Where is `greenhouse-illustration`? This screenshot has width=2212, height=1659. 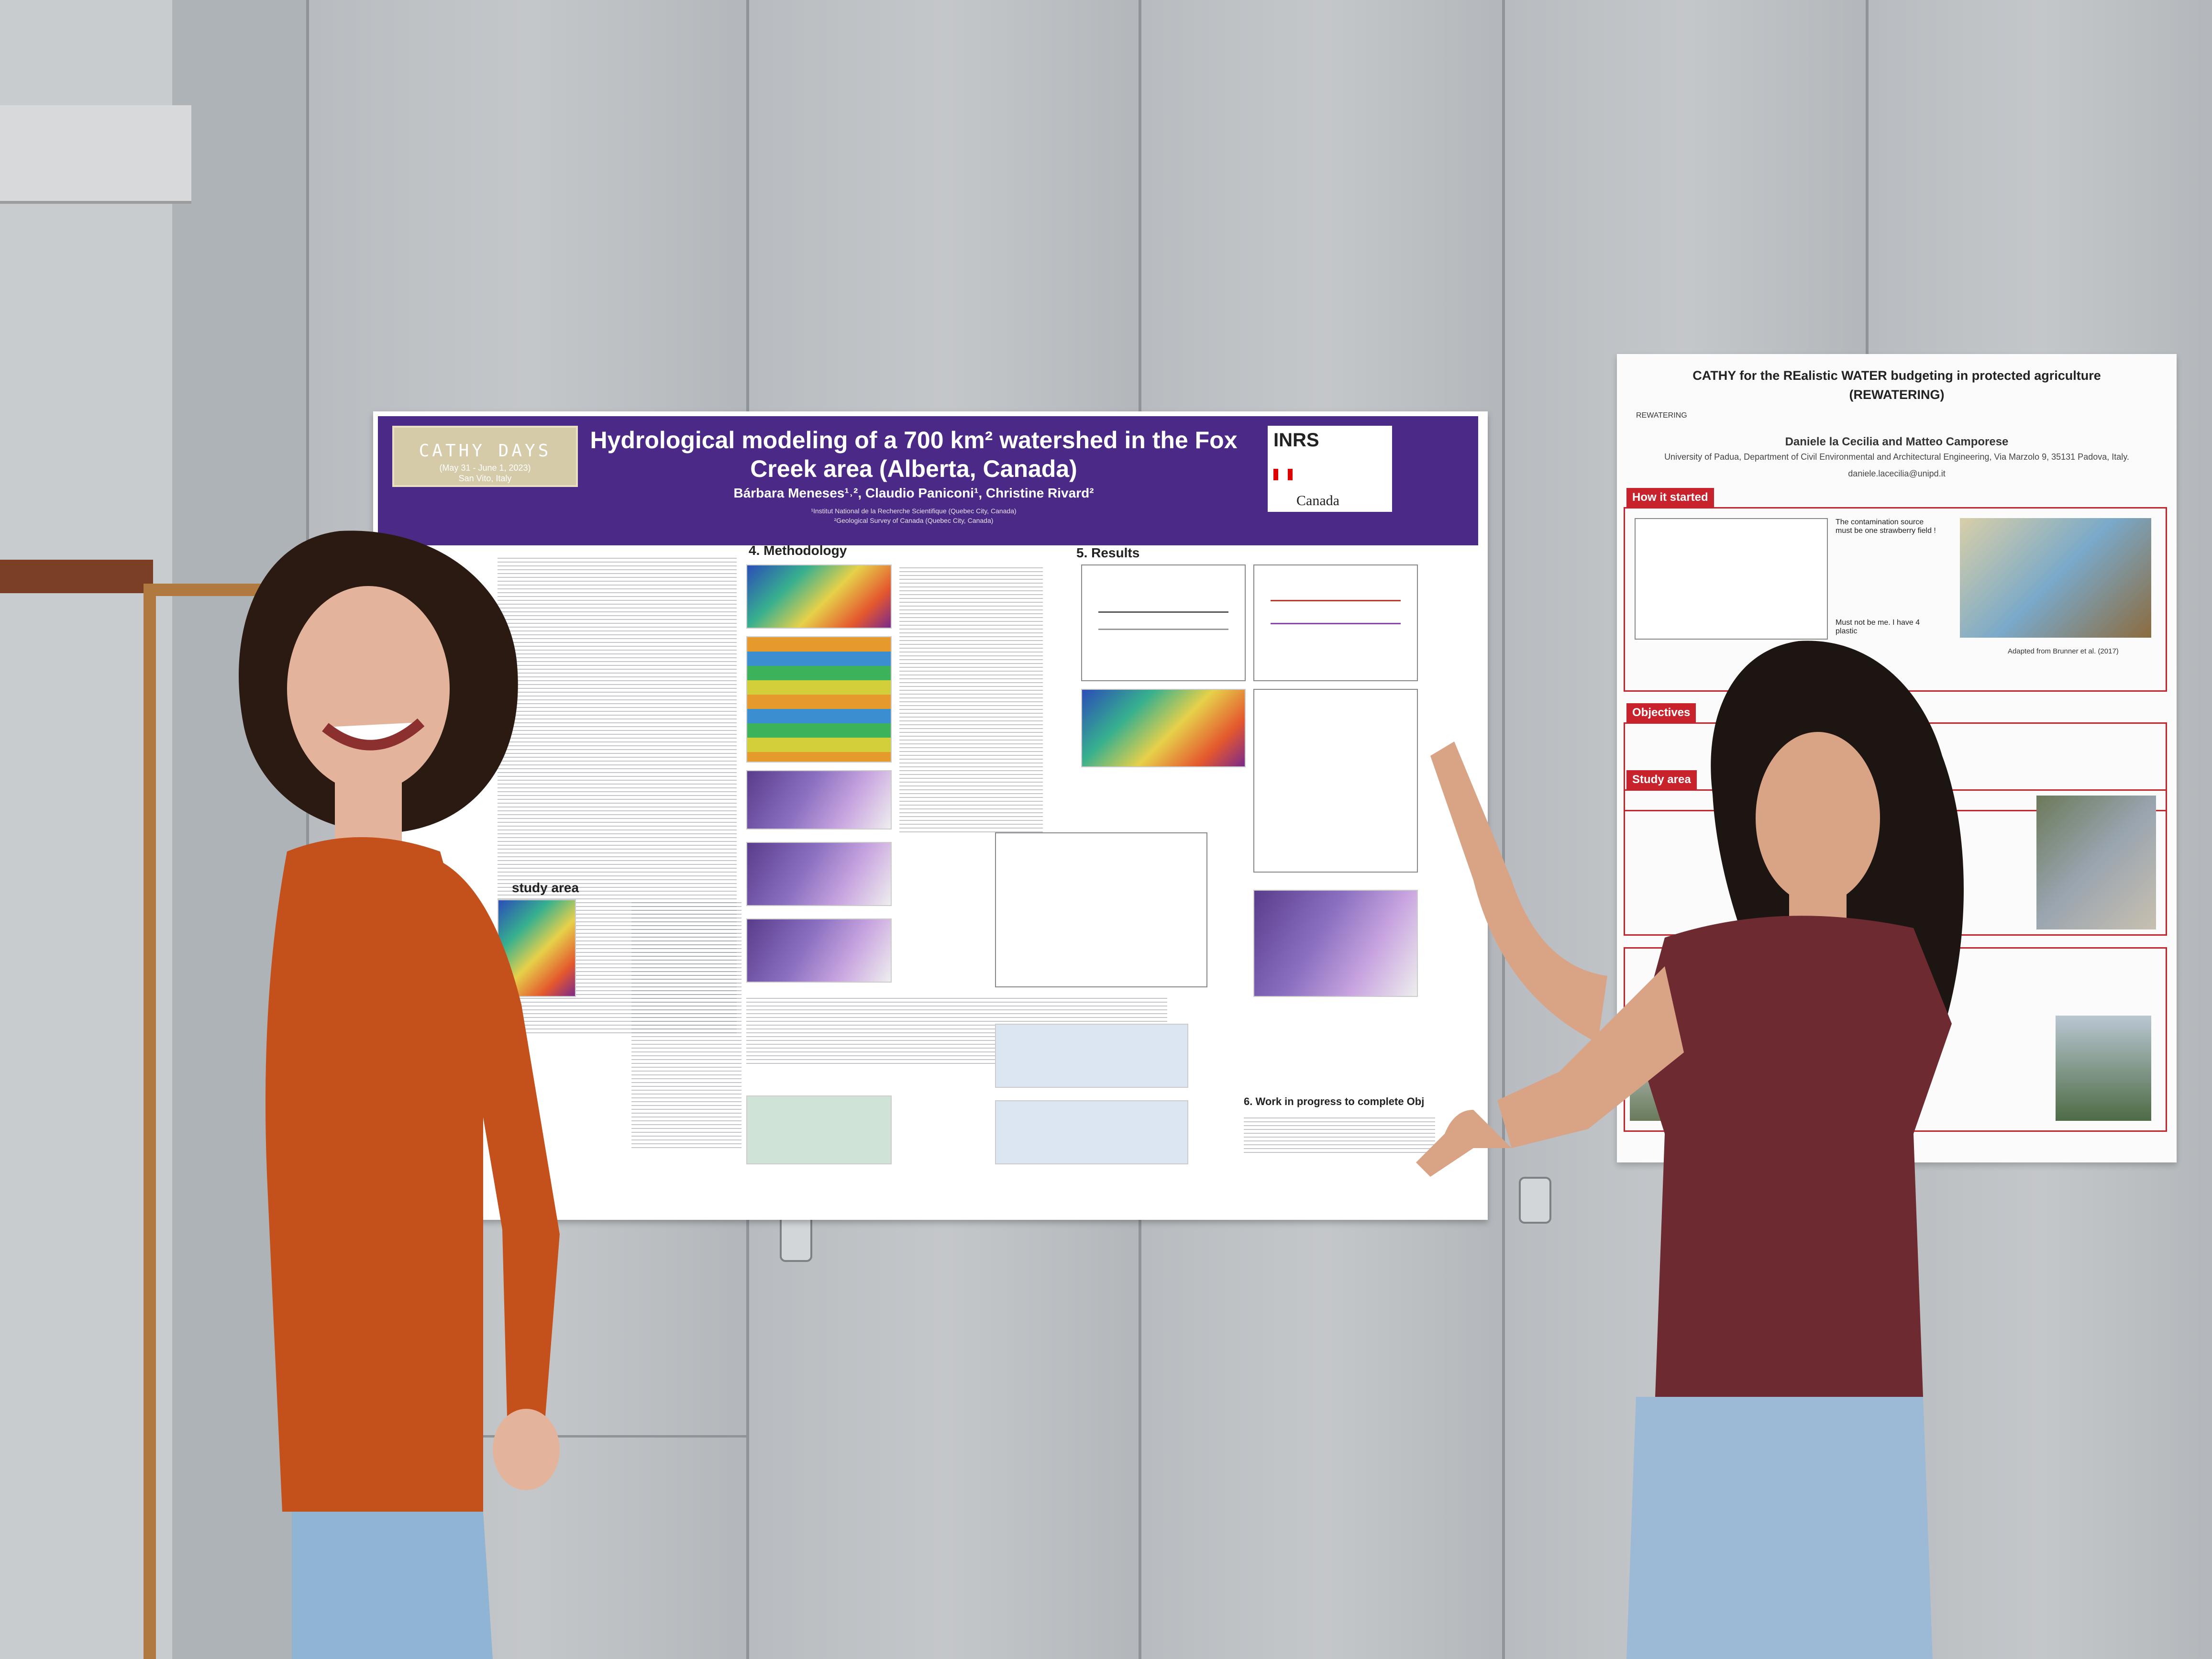 greenhouse-illustration is located at coordinates (2055, 578).